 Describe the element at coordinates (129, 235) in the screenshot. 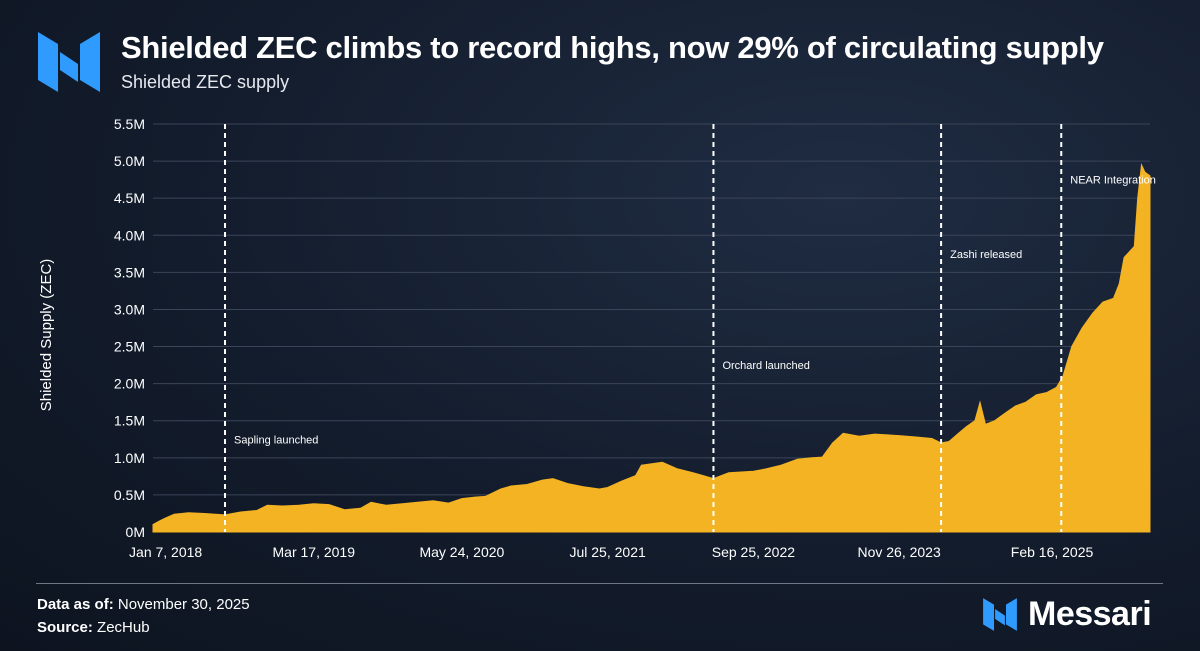

I see `y-tick-label: 4.0M` at that location.